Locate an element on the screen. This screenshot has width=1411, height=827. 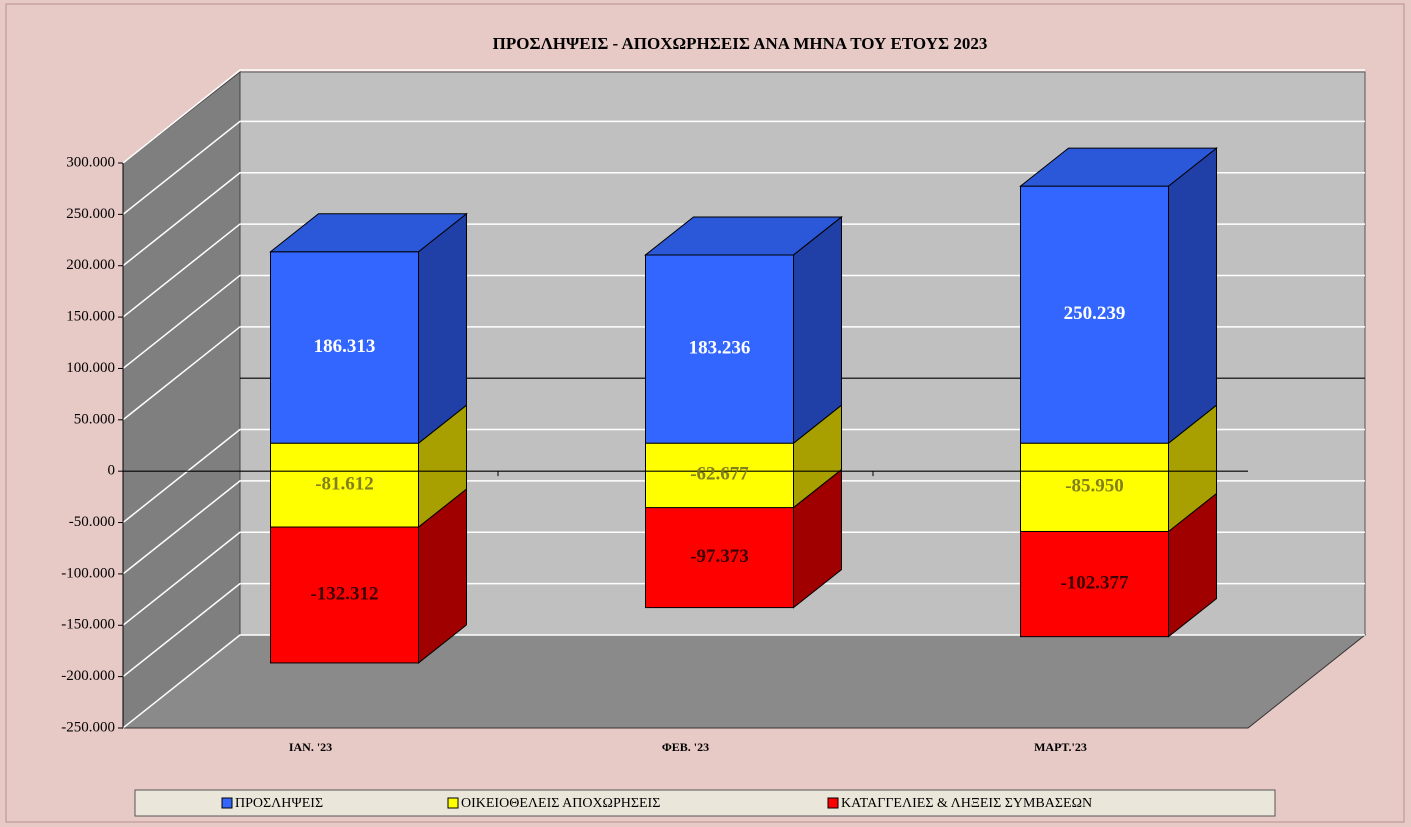
value-label: 250.239 is located at coordinates (1095, 313).